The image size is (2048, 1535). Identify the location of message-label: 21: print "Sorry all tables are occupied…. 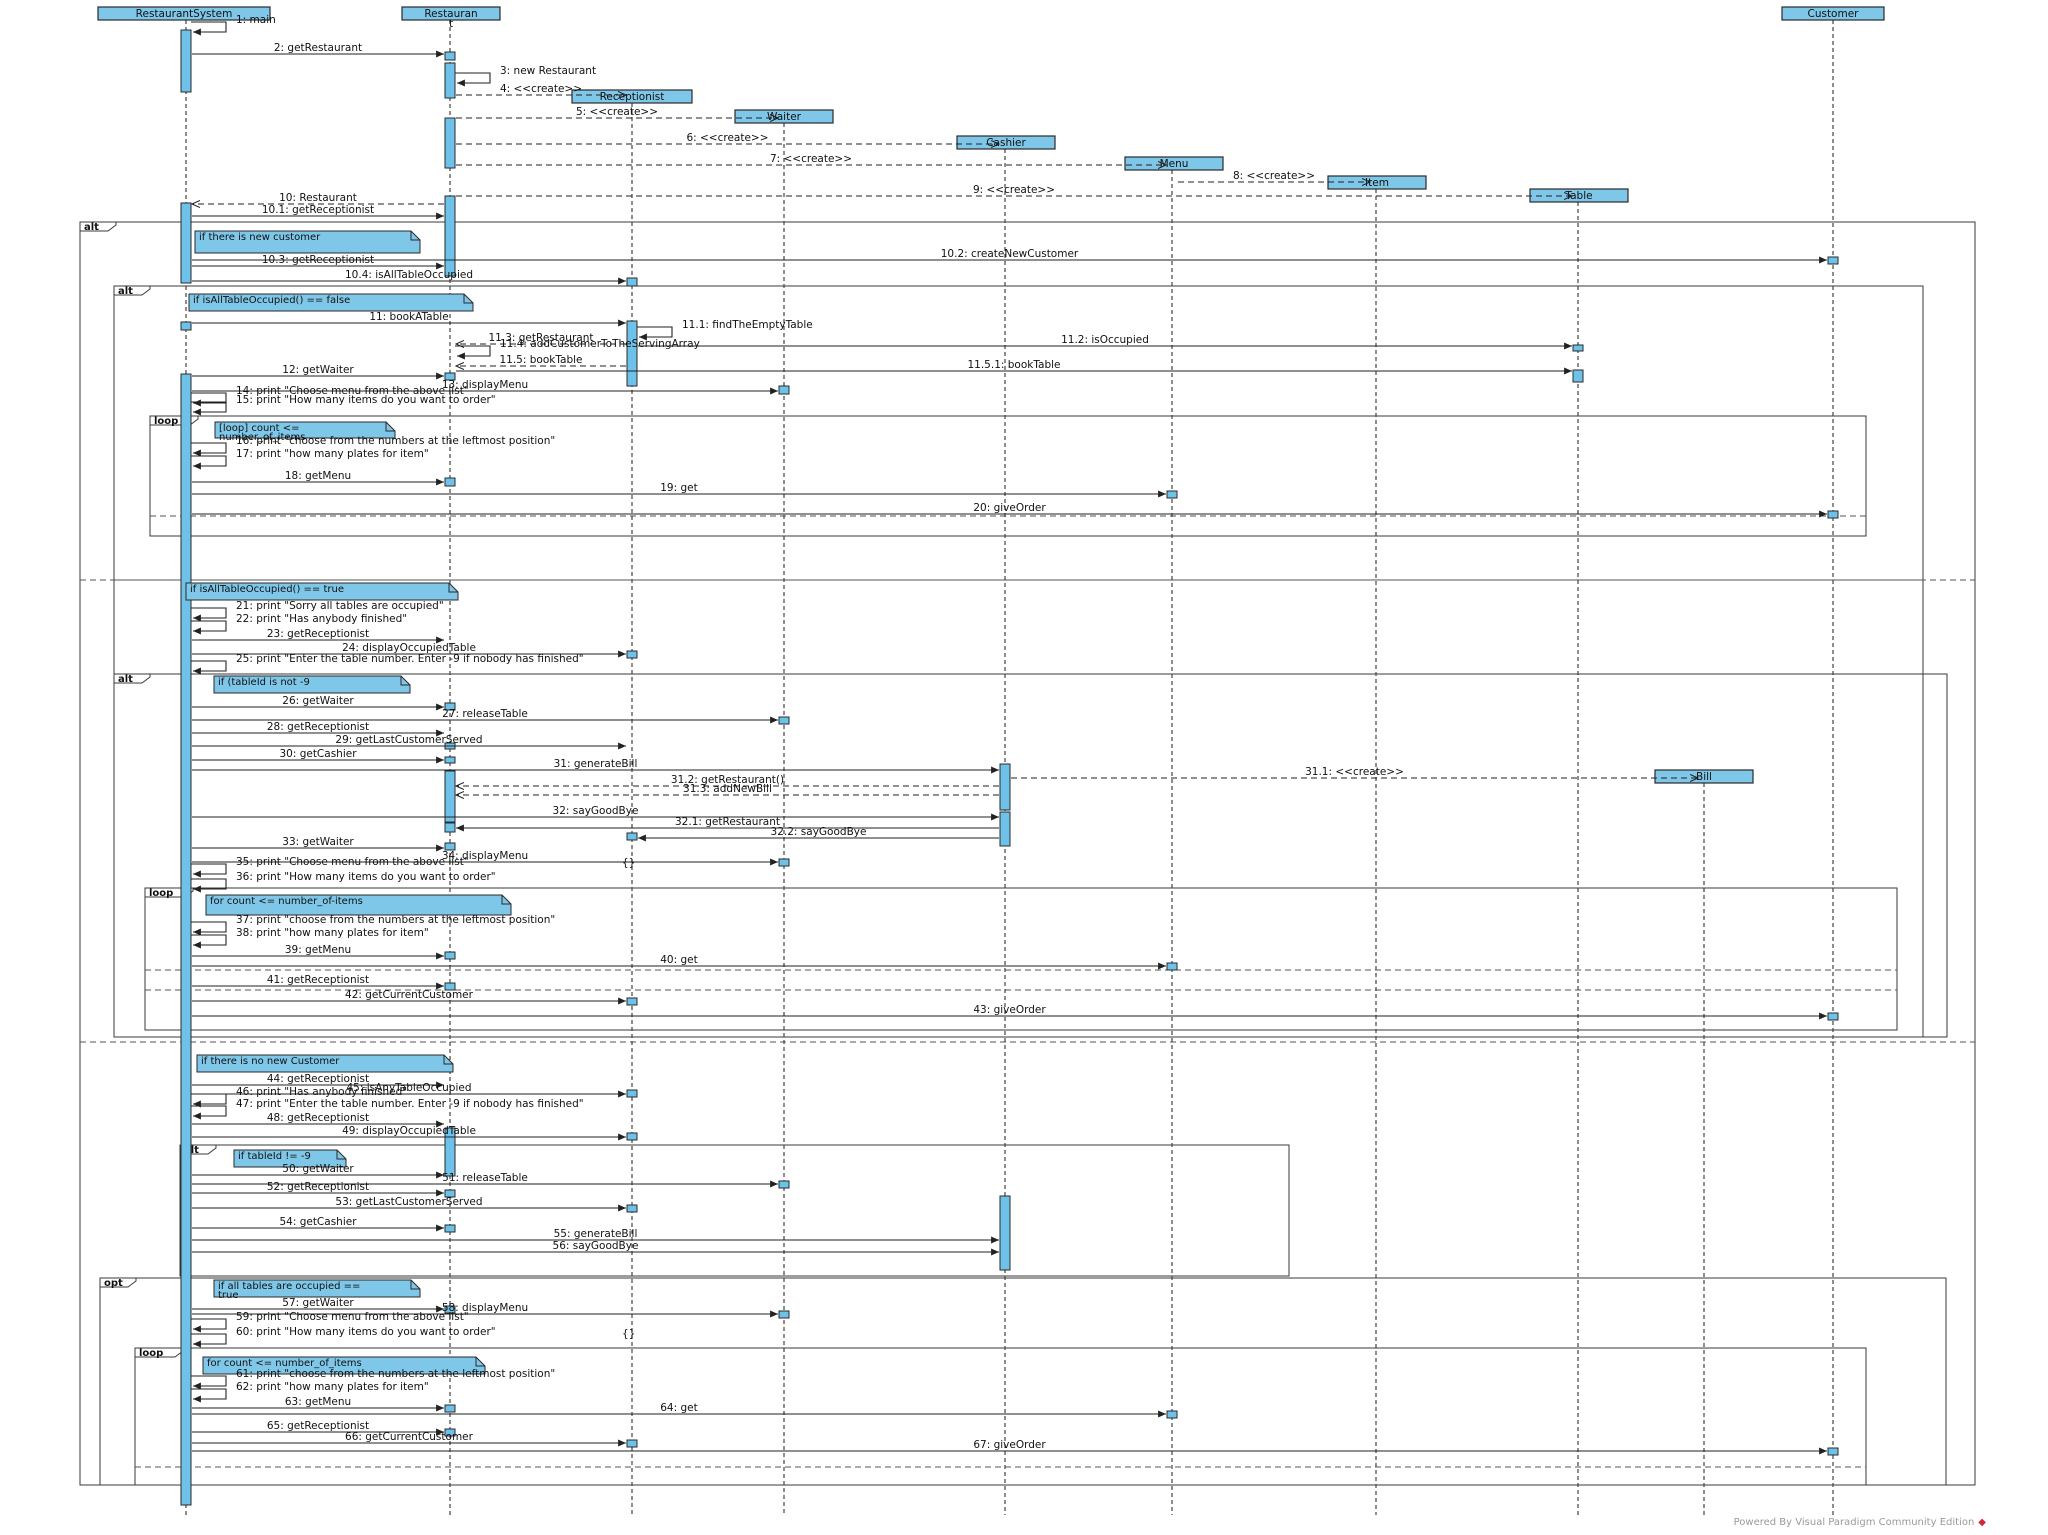
(340, 606).